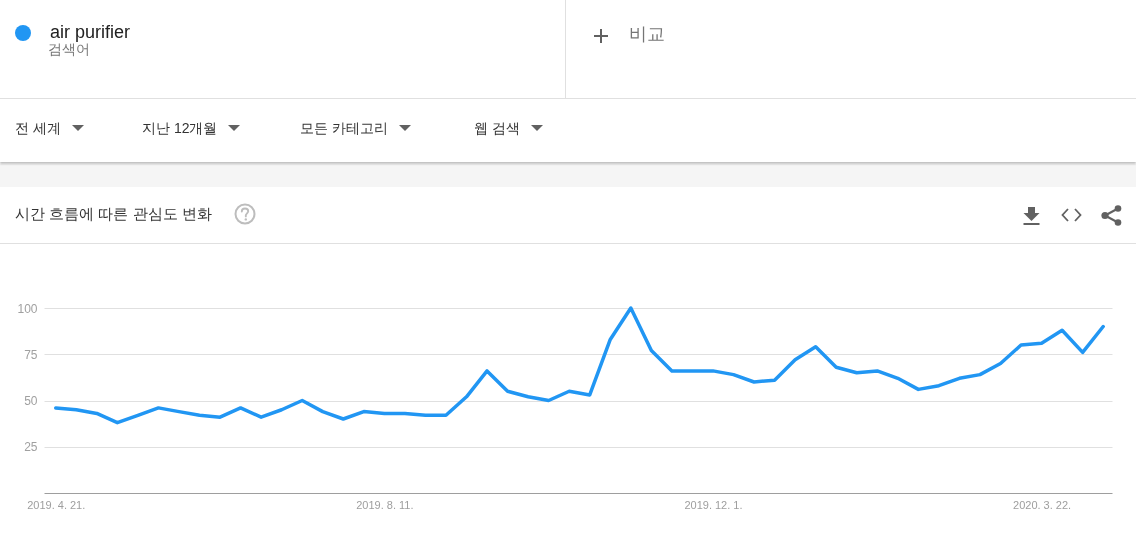 Image resolution: width=1136 pixels, height=543 pixels. Describe the element at coordinates (113, 214) in the screenshot. I see `chart-title: 시간 흐름에 따른 관심도 변화` at that location.